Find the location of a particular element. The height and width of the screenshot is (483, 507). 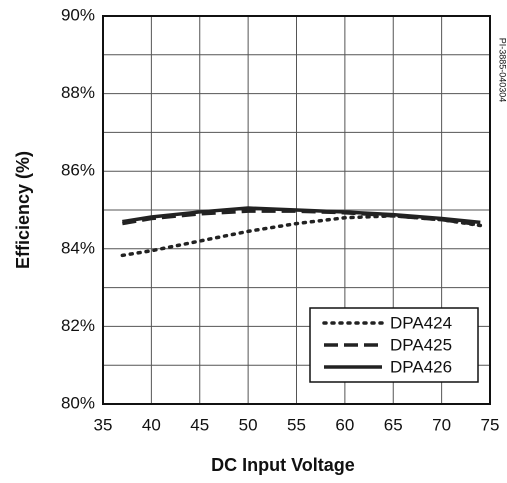

y-tick-label: 86% is located at coordinates (78, 170).